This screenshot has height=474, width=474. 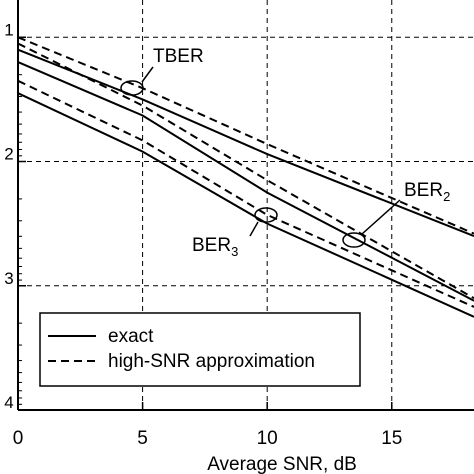 I want to click on annotation-ber3: BER3, so click(x=235, y=233).